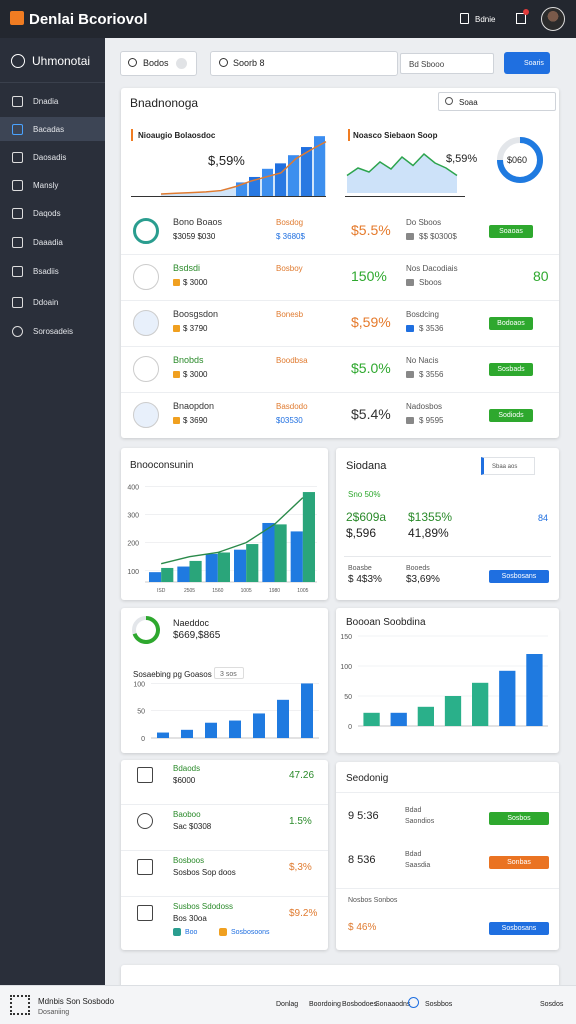  I want to click on x-tick-label: 1005, so click(246, 591).